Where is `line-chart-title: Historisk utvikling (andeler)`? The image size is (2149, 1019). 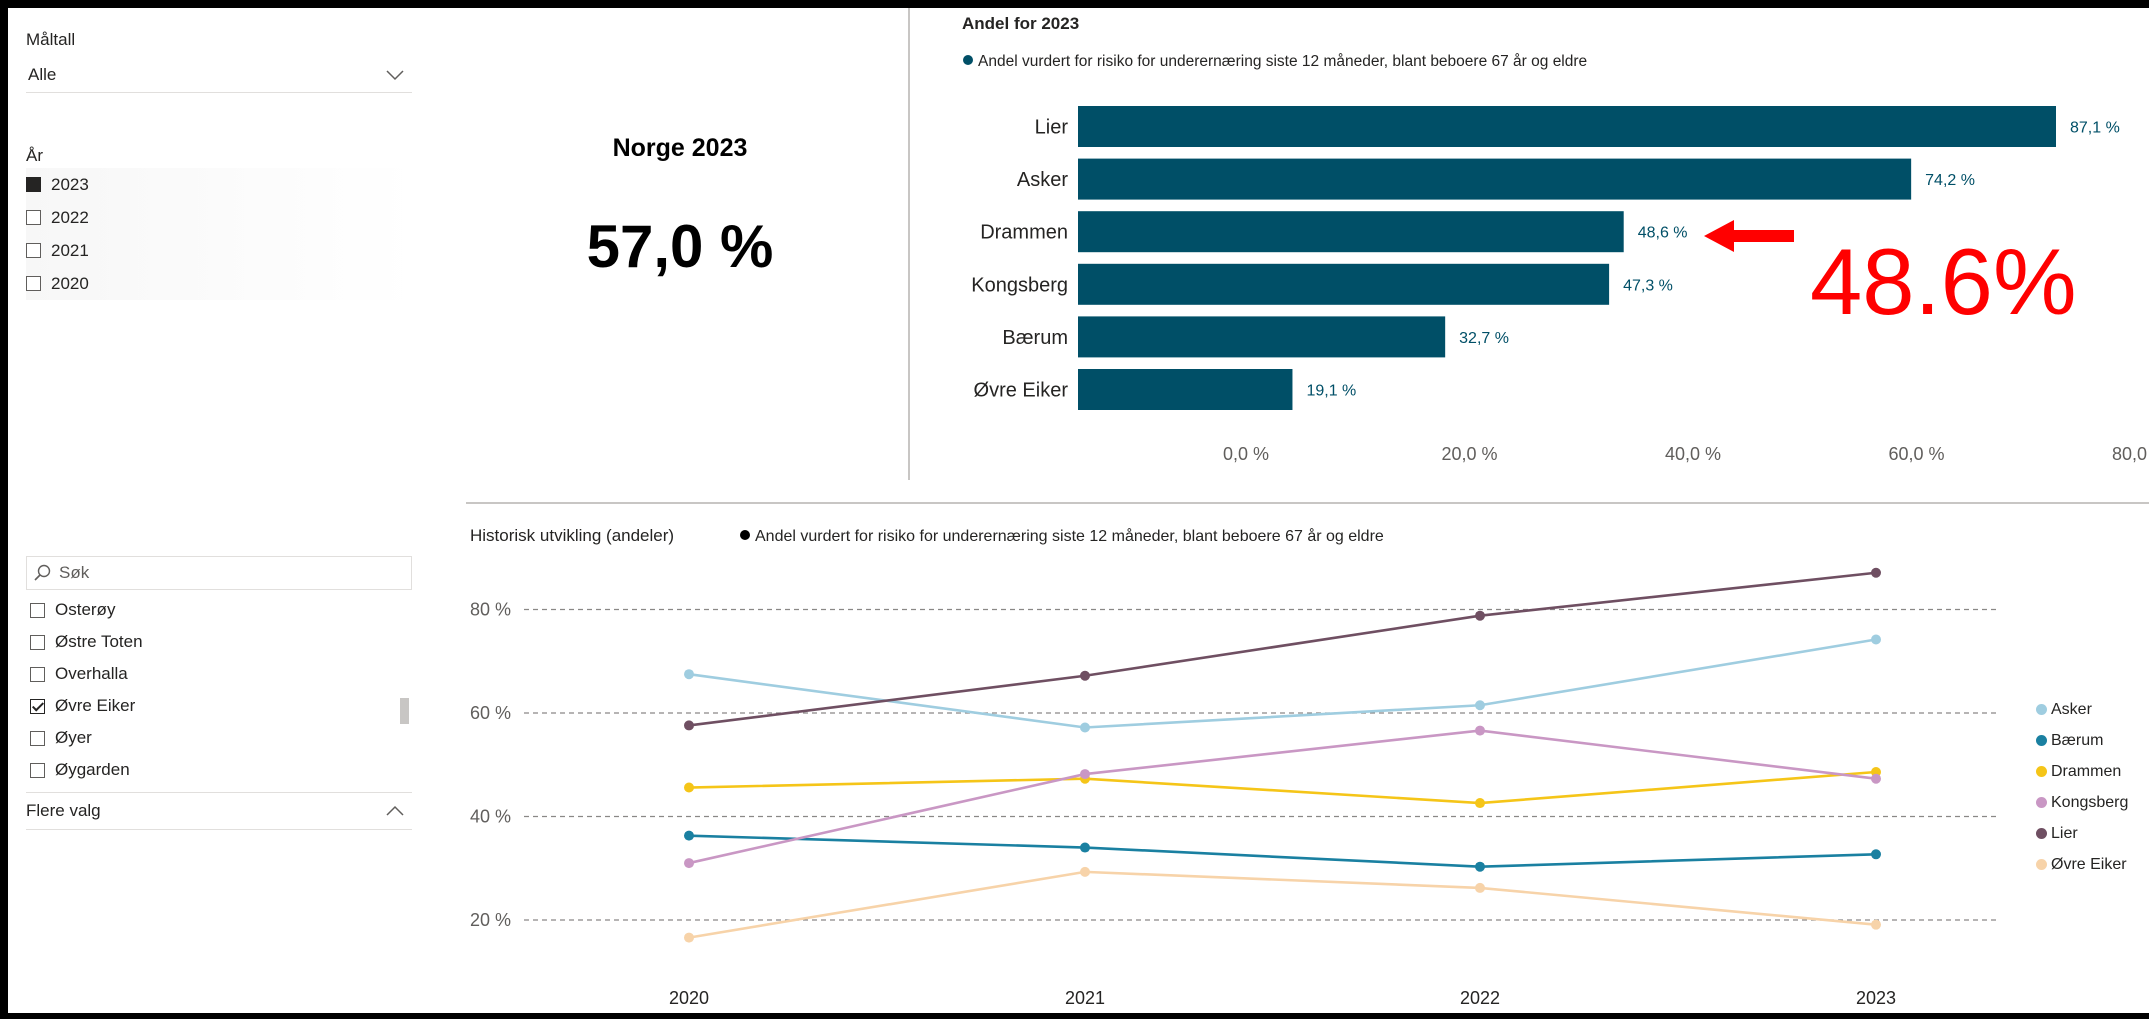
line-chart-title: Historisk utvikling (andeler) is located at coordinates (572, 535).